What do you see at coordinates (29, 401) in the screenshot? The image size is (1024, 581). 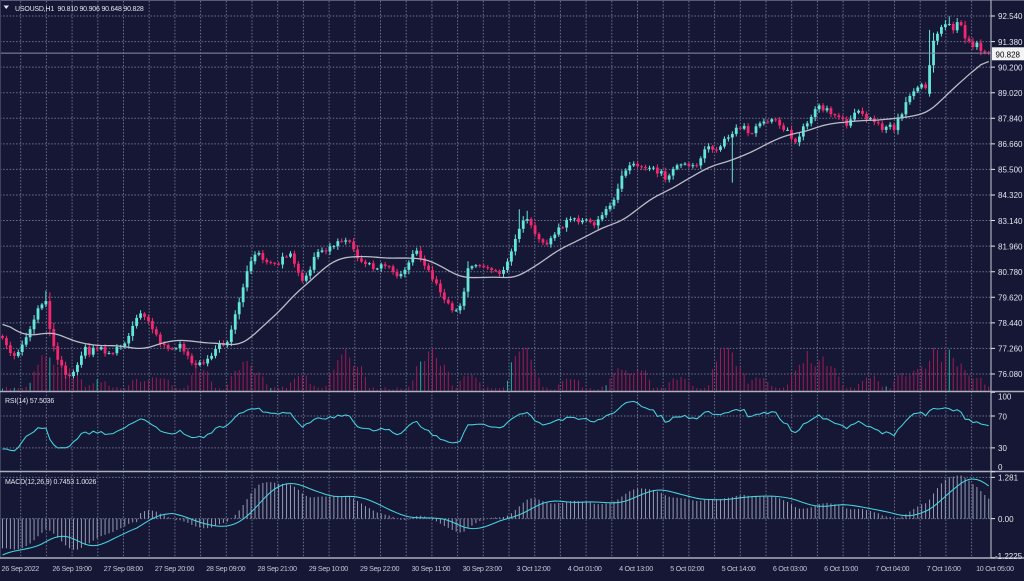 I see `svg-text: RSI(14) 57.5036` at bounding box center [29, 401].